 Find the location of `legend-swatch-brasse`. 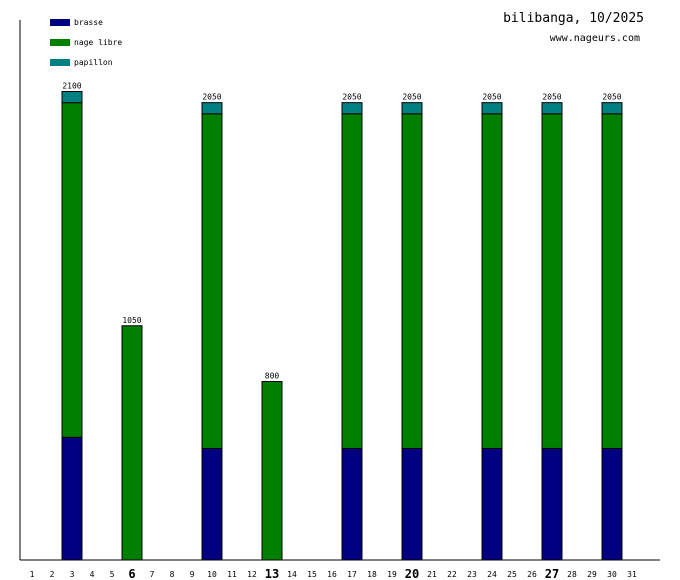

legend-swatch-brasse is located at coordinates (60, 22).